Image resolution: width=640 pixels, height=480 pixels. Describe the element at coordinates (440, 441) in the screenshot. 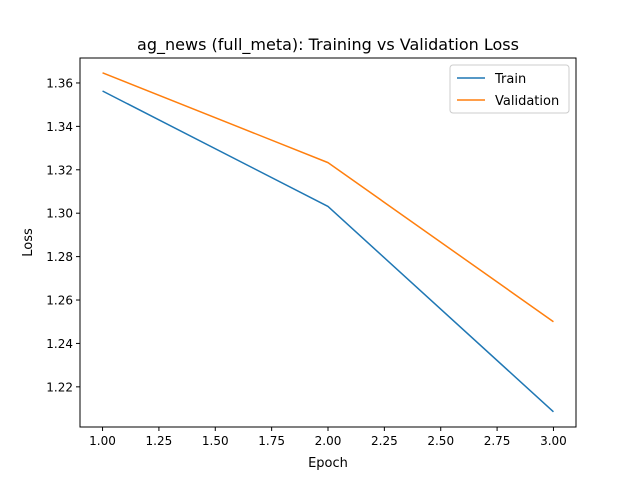

I see `x-tick-label: 2.50` at that location.